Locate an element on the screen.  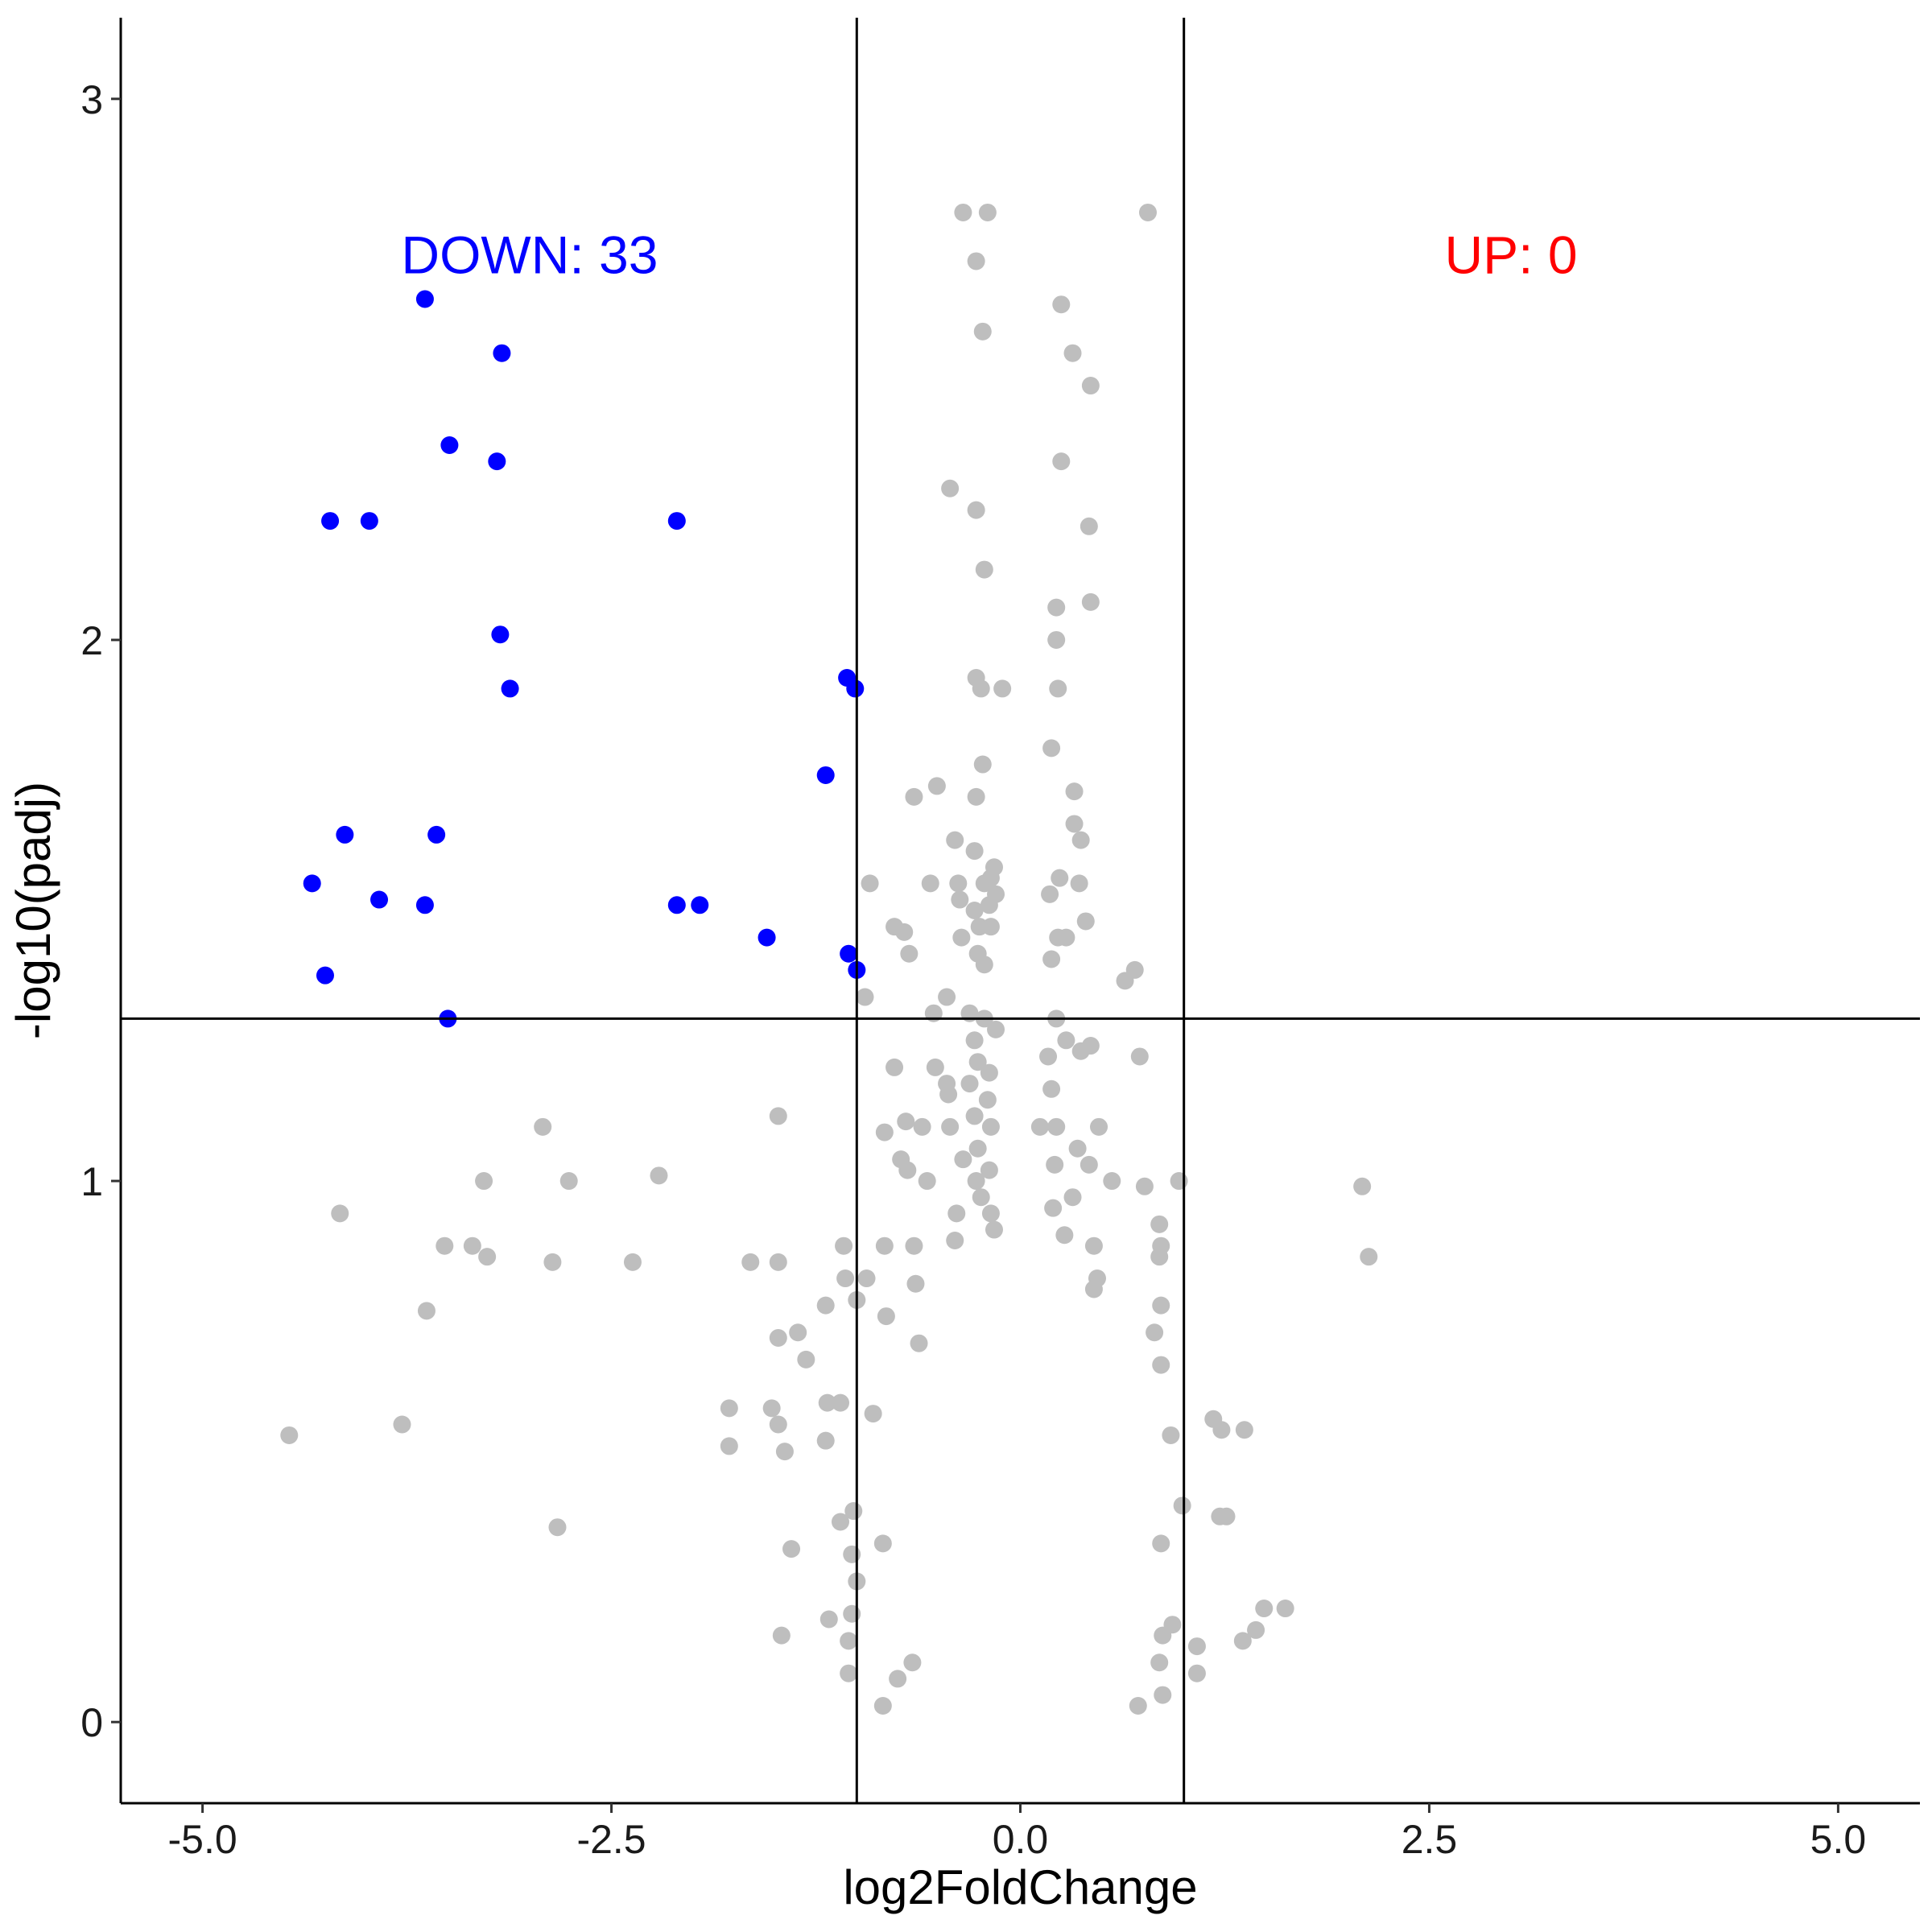
x-tick-label: 0.0 is located at coordinates (1021, 1839).